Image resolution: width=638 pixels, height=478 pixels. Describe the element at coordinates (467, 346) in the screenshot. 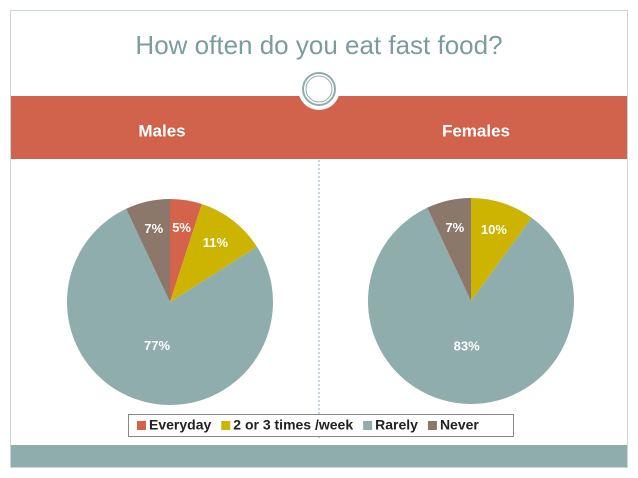

I see `data-label: 83%` at that location.